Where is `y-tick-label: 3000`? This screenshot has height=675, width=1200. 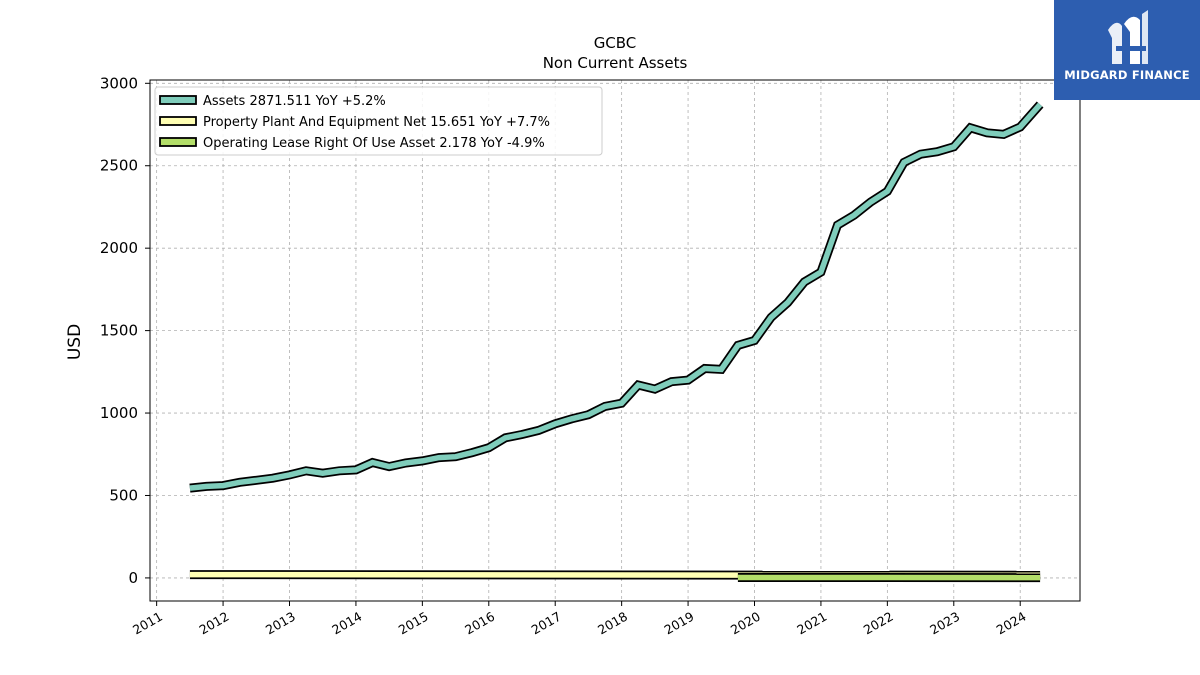
y-tick-label: 3000 is located at coordinates (119, 83).